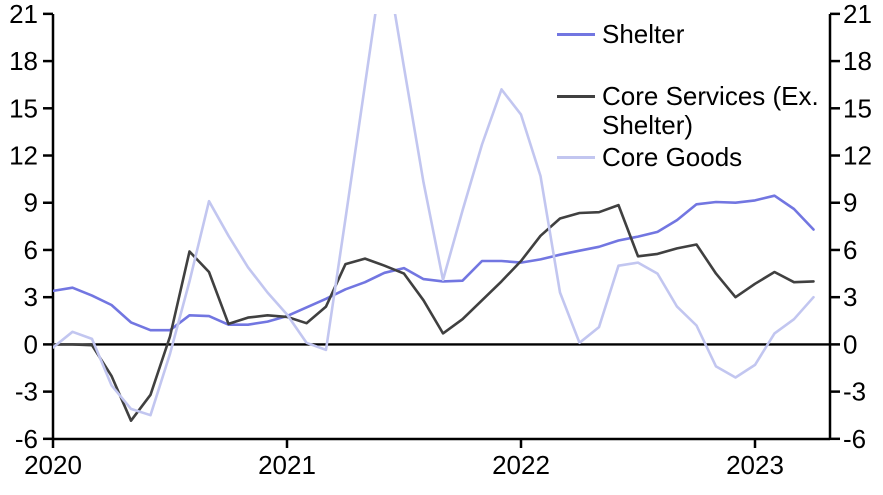 The image size is (883, 495). I want to click on legend-item-core-goods: Core Goods, so click(649, 157).